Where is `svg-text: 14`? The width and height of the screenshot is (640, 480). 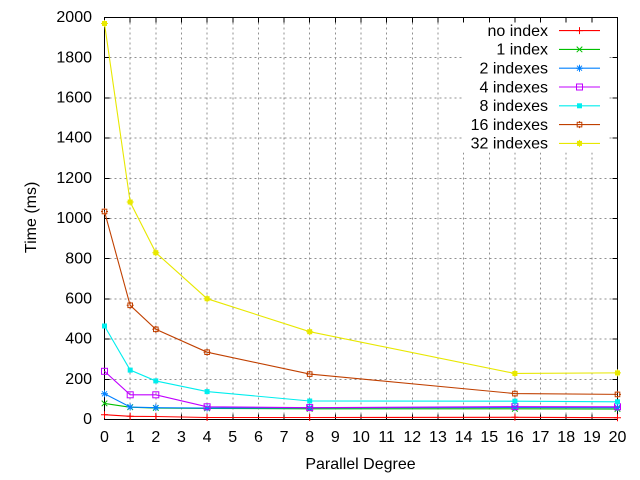 svg-text: 14 is located at coordinates (464, 437).